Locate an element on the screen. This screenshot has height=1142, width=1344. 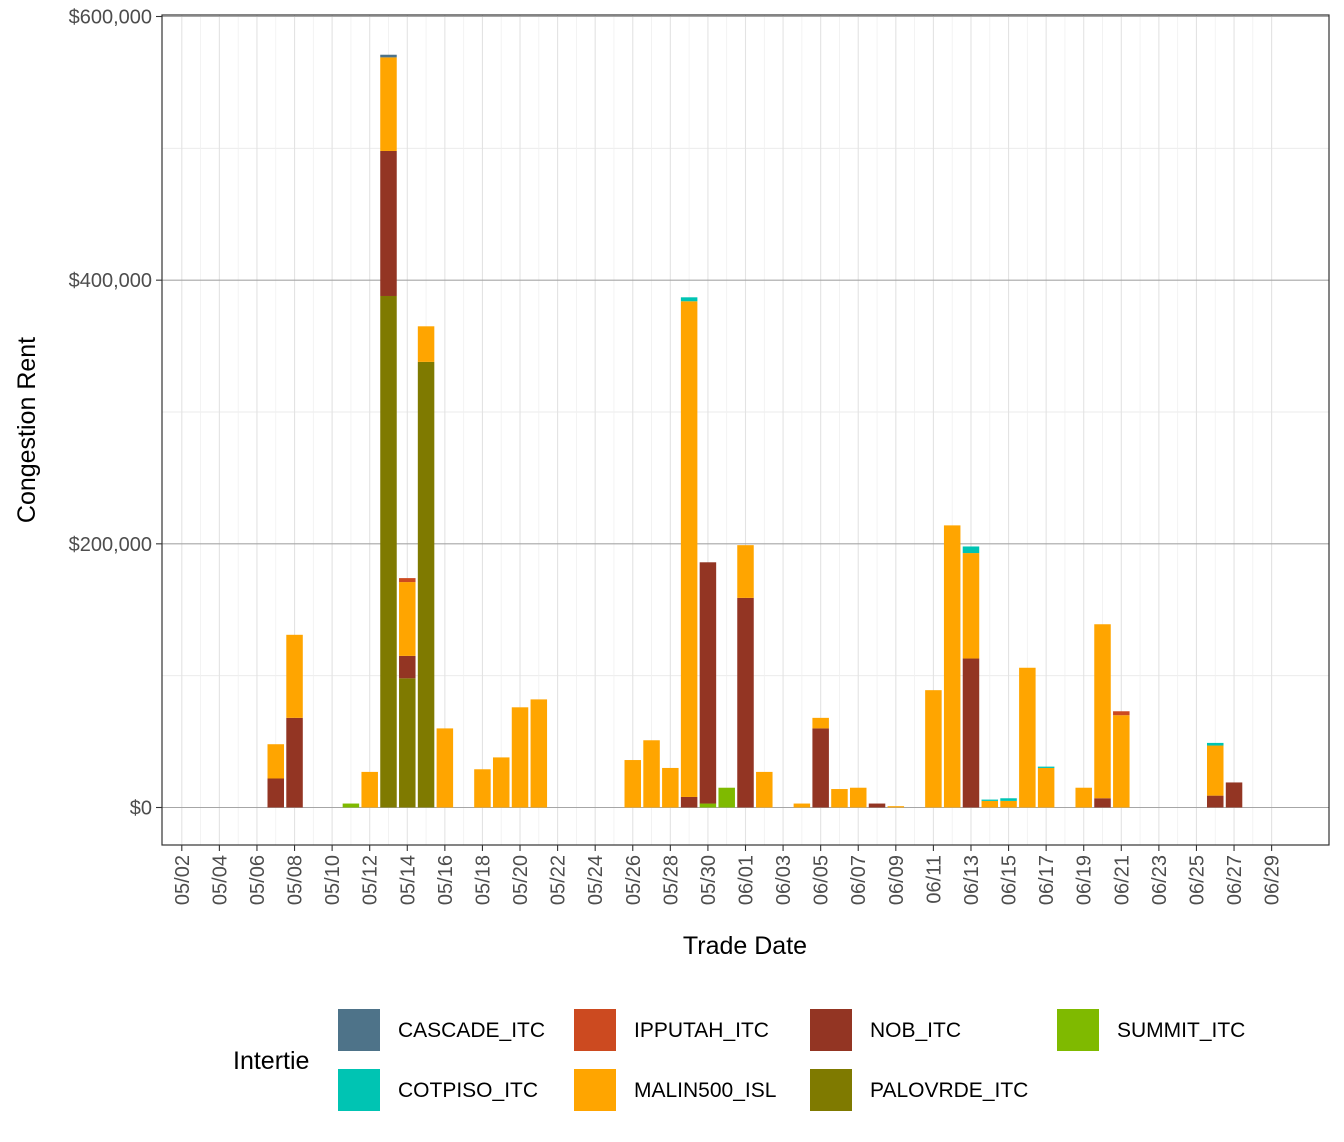
x-tick-label: 06/07 is located at coordinates (859, 880).